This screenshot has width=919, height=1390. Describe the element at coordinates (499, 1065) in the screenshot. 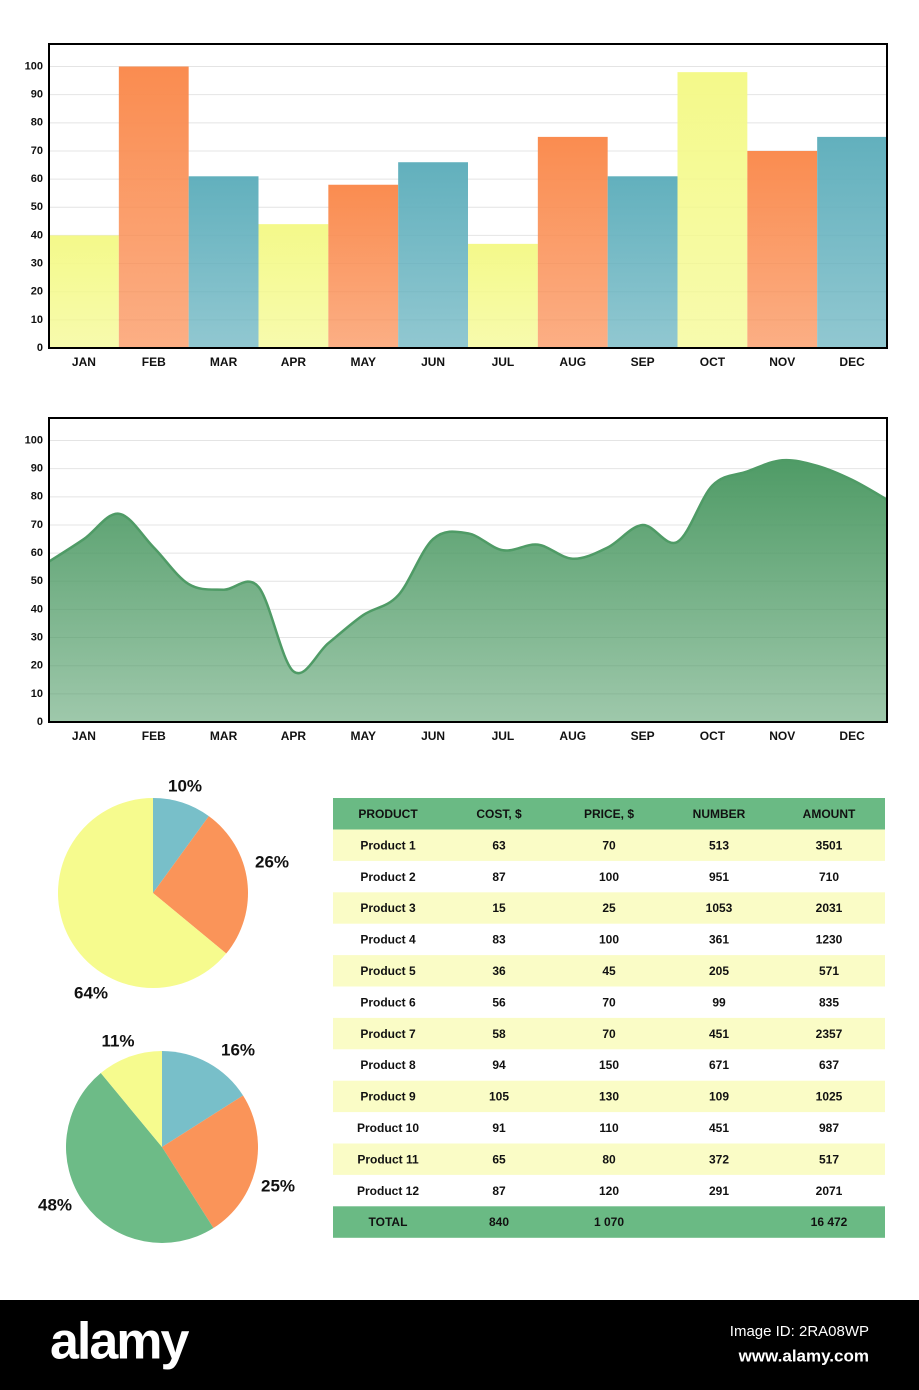

I see `table-cell: 94` at that location.